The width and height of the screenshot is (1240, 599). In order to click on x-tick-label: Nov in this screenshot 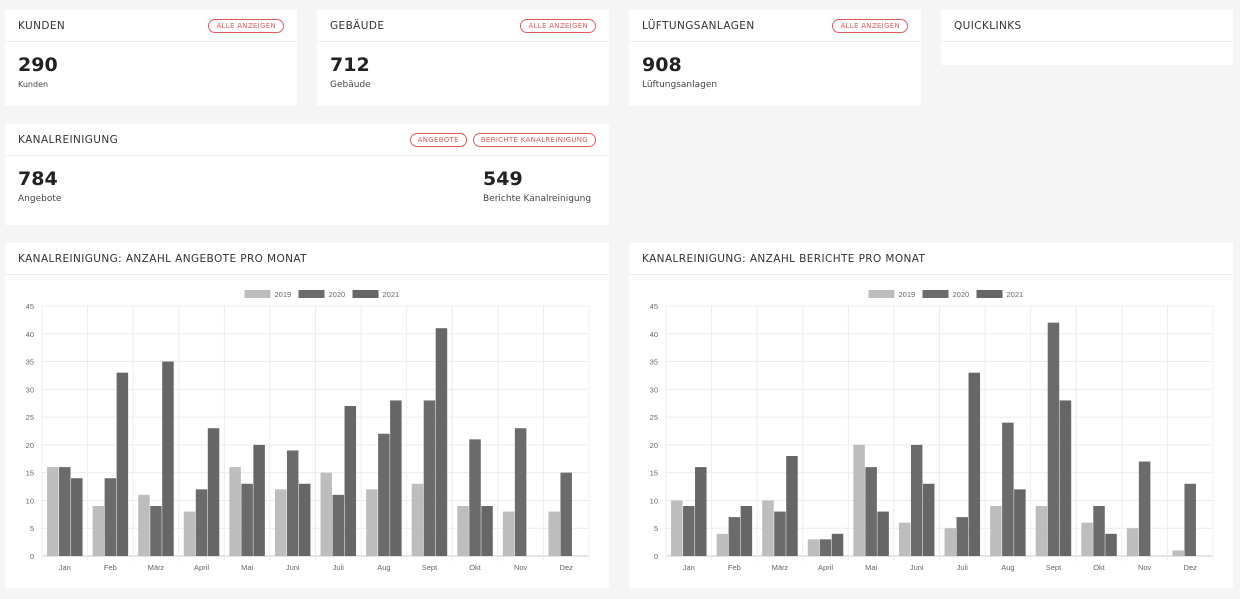, I will do `click(521, 567)`.